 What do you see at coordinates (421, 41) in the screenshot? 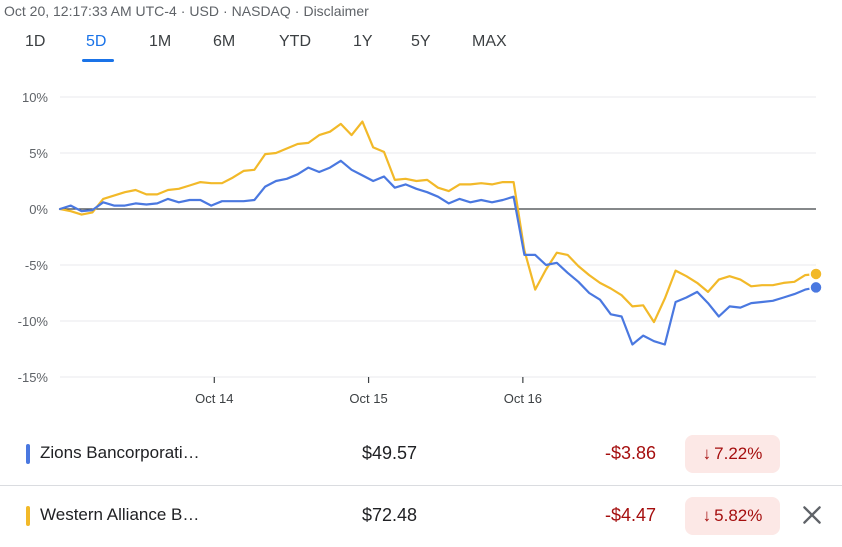
I see `tab-5y: 5Y` at bounding box center [421, 41].